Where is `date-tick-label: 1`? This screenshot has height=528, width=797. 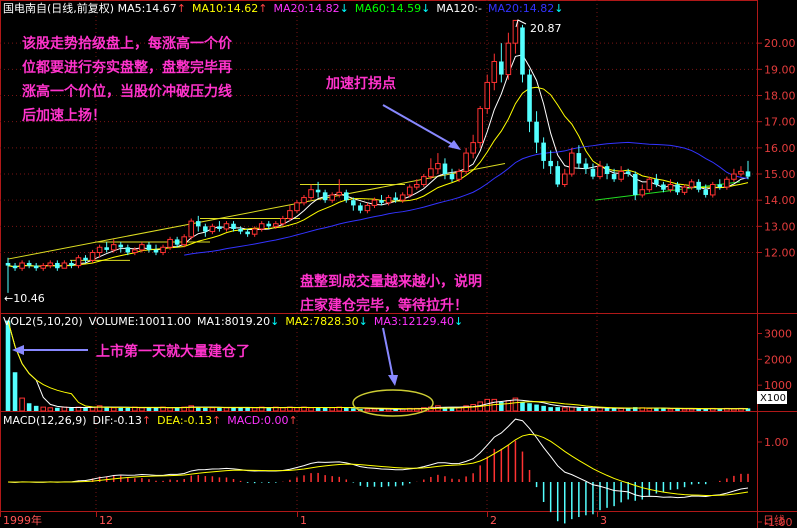
date-tick-label: 1 is located at coordinates (303, 520).